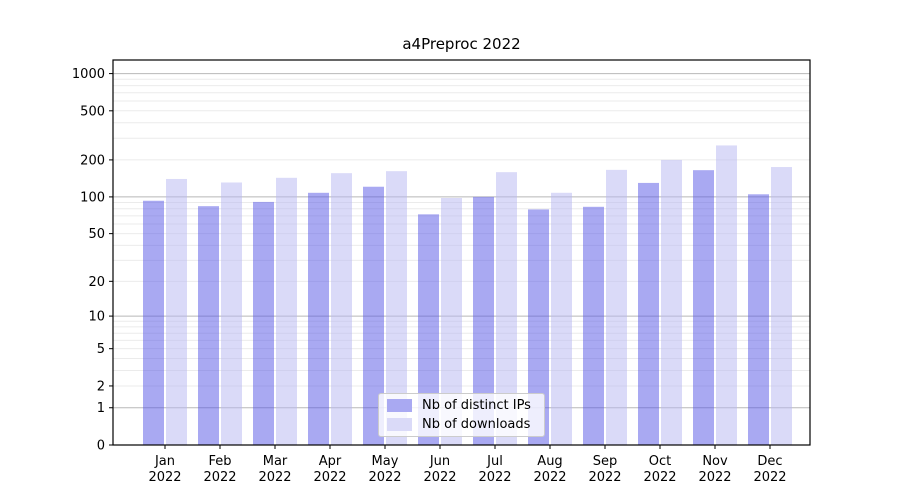 This screenshot has height=500, width=900. Describe the element at coordinates (549, 461) in the screenshot. I see `x-tick-label-month: Aug` at that location.